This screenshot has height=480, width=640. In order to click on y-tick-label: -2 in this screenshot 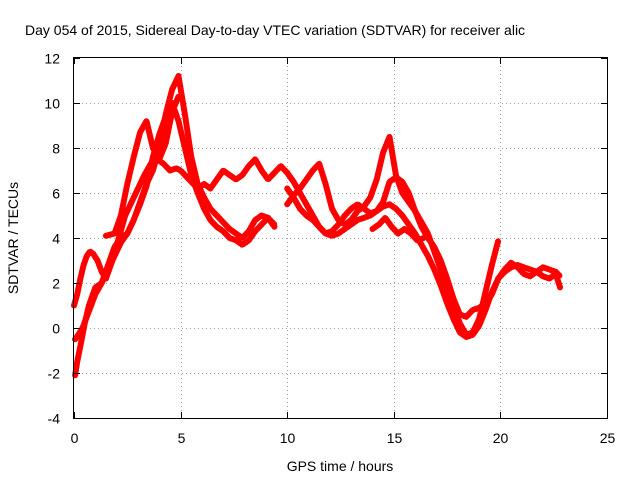, I will do `click(54, 374)`.